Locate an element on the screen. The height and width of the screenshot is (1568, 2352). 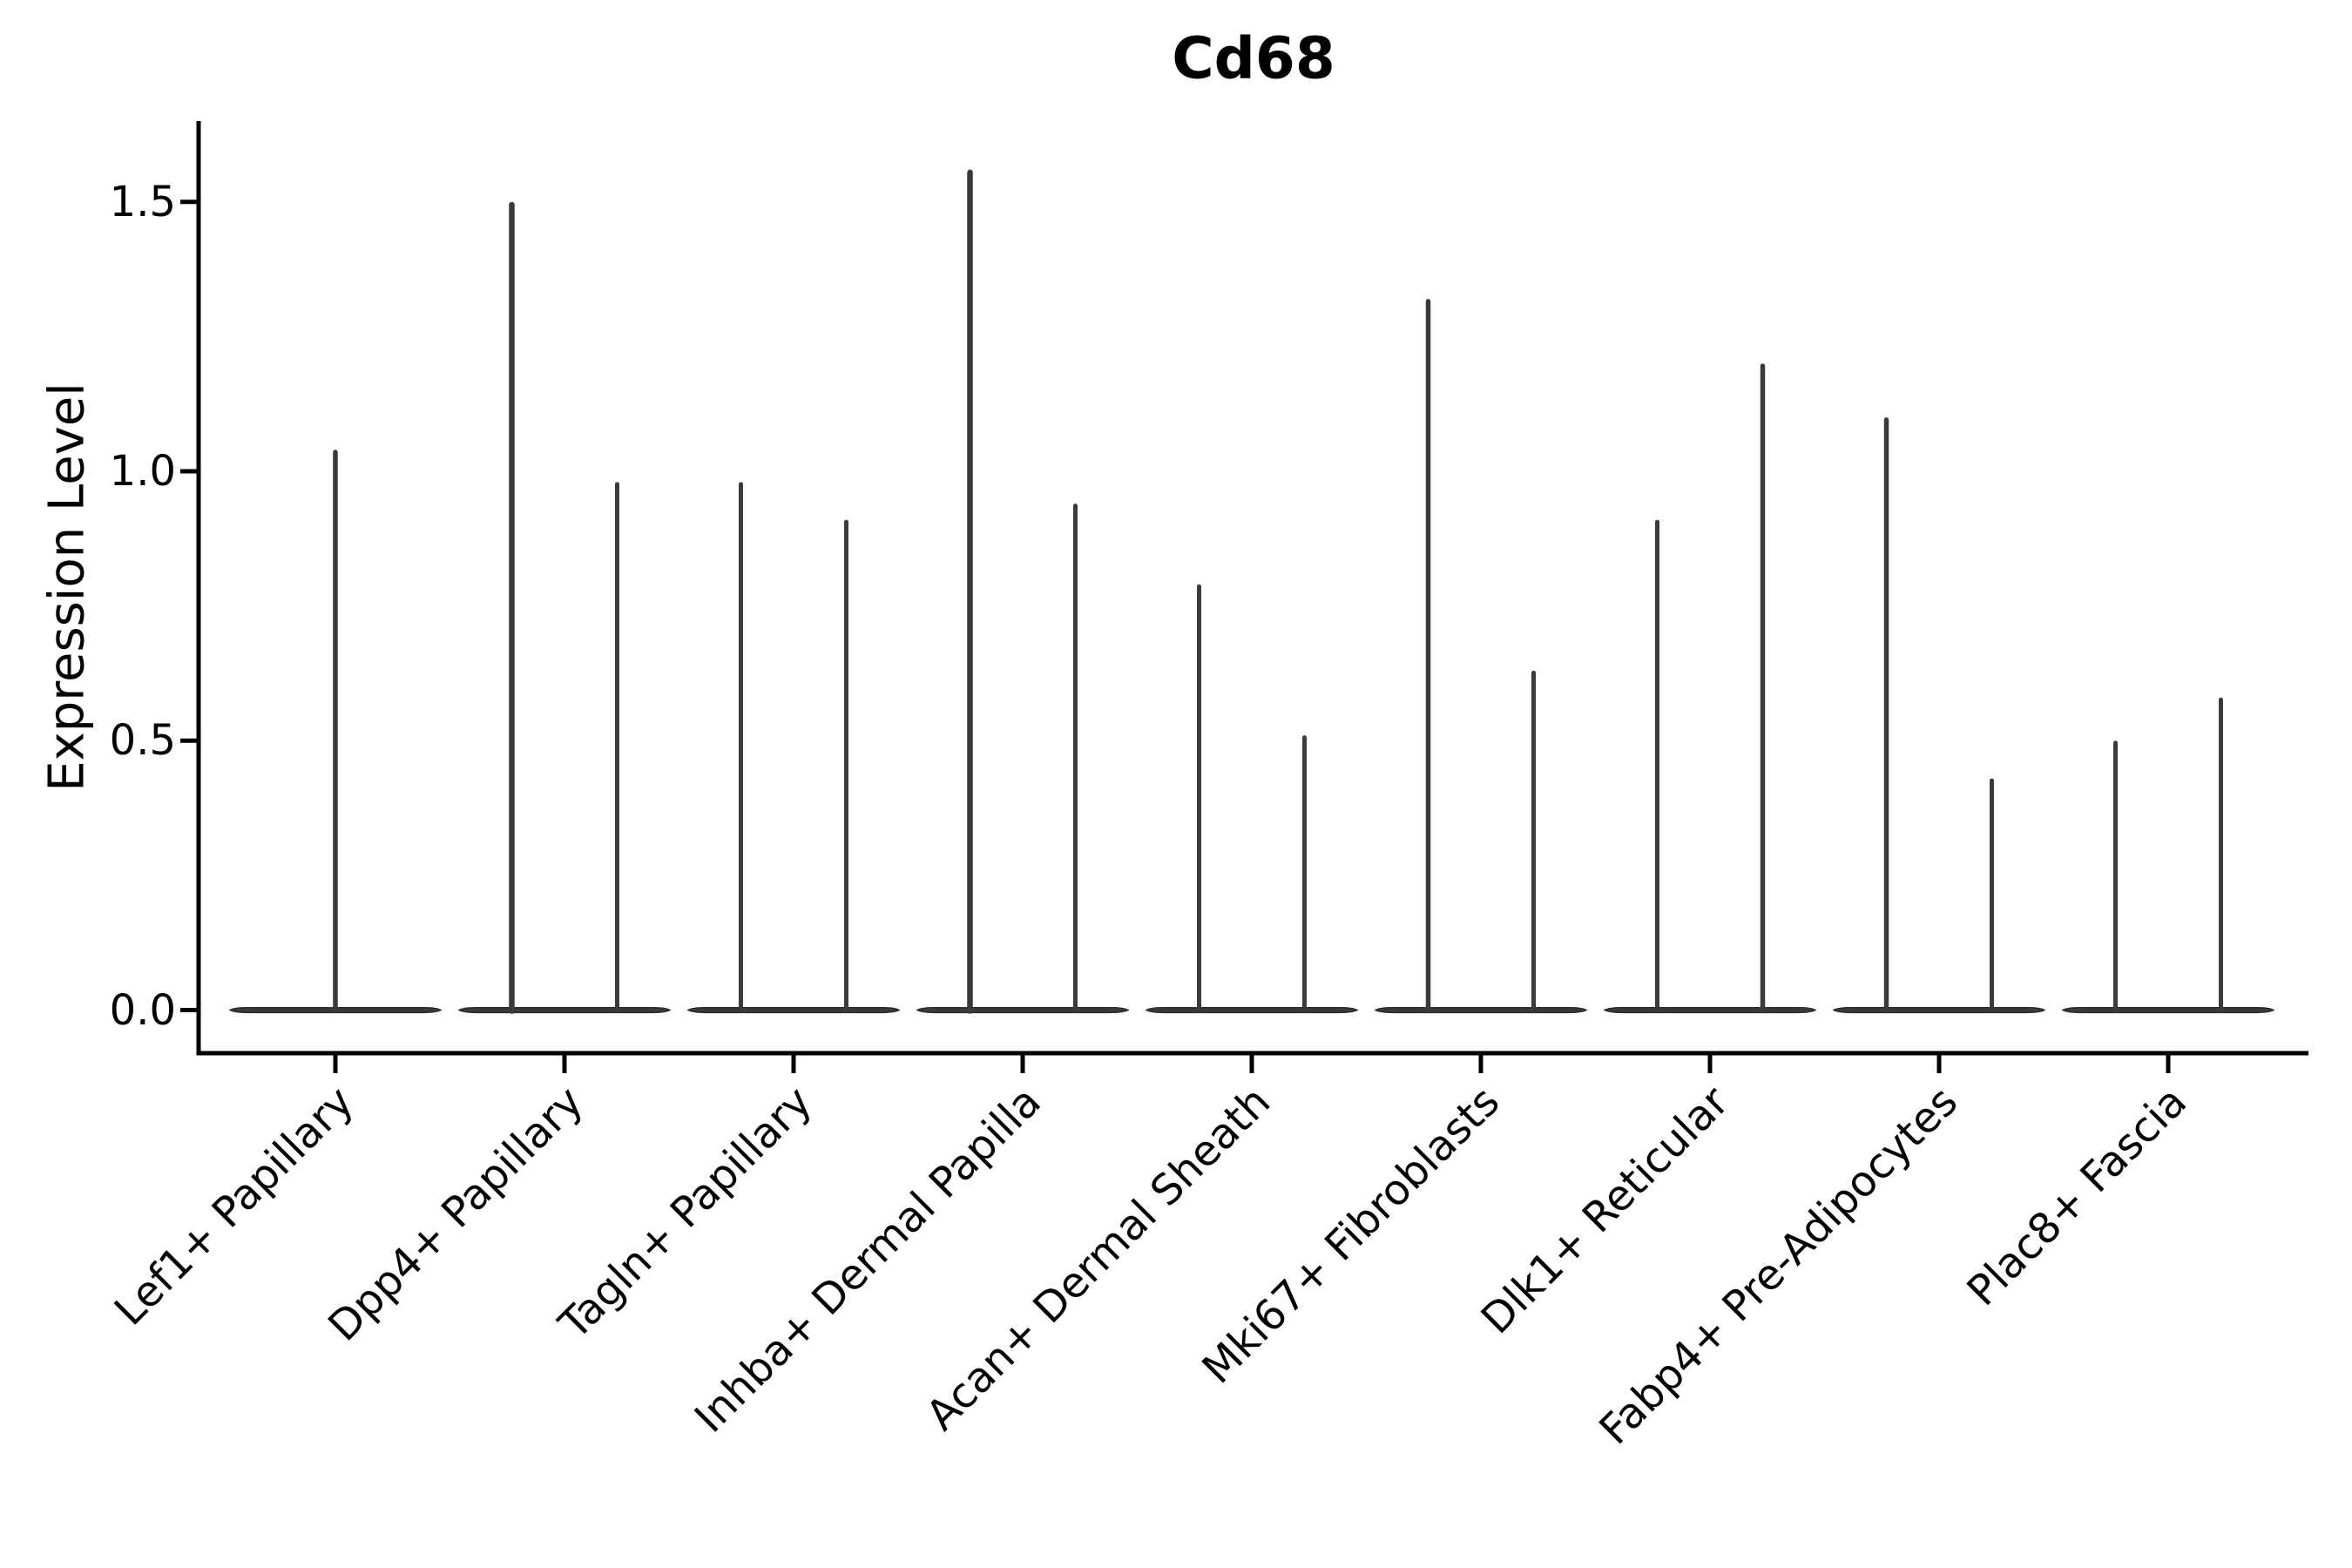
y-tick-label: 1.5 is located at coordinates (142, 201).